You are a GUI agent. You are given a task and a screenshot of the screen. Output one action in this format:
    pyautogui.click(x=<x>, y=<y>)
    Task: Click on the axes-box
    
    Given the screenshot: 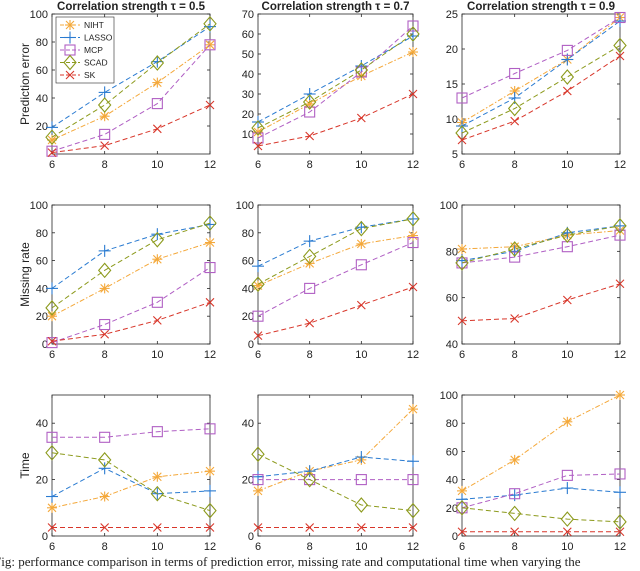 What is the action you would take?
    pyautogui.click(x=131, y=465)
    